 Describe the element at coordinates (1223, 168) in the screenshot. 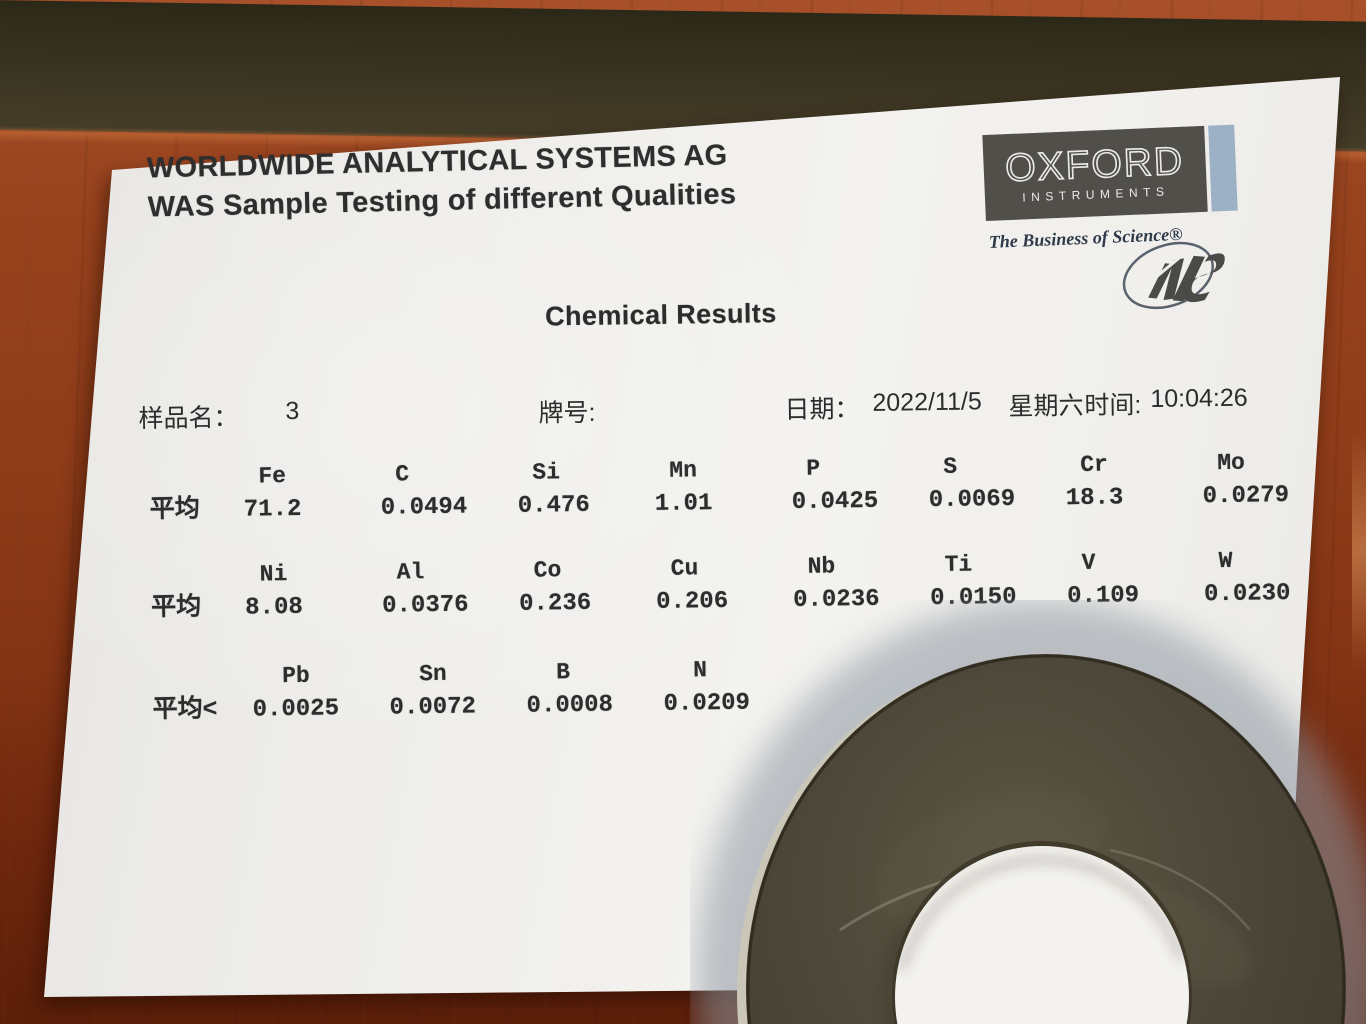

I see `logo-accent-bar` at that location.